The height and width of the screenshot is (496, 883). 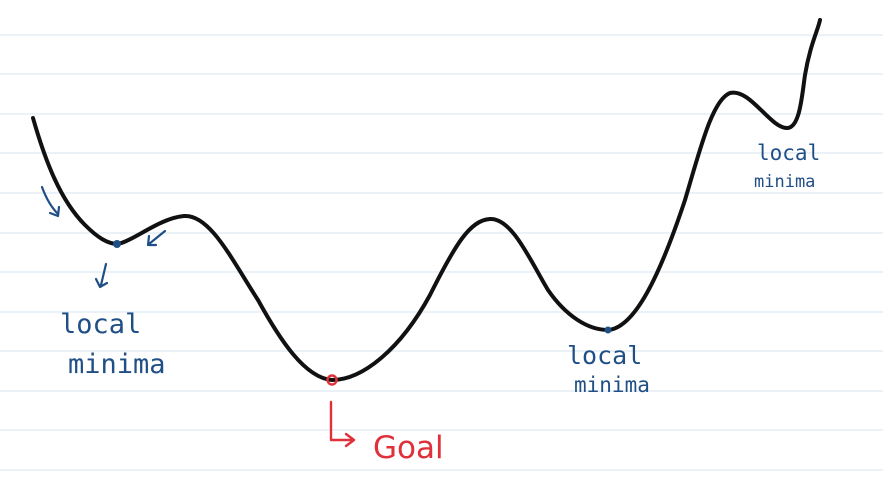 I want to click on left-minimum-label-line1: local, so click(x=100, y=324).